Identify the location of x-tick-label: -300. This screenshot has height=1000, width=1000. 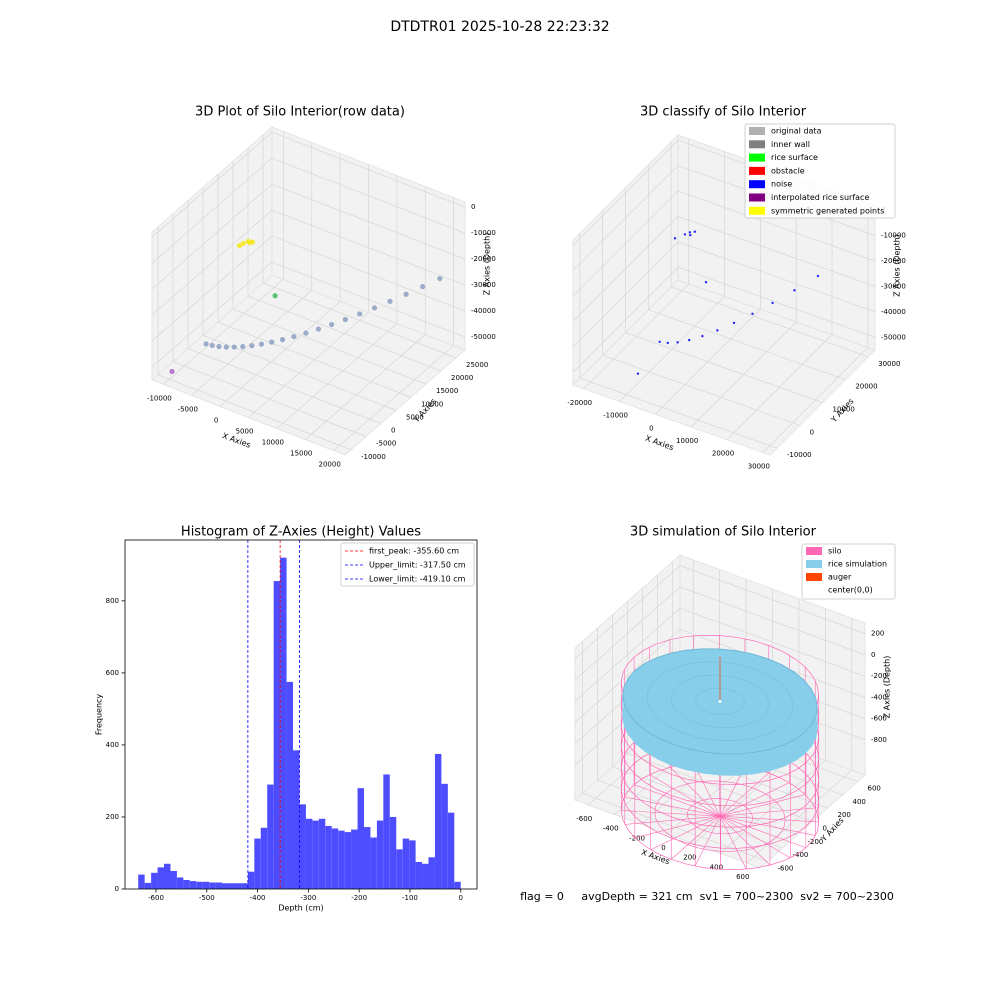
(308, 898).